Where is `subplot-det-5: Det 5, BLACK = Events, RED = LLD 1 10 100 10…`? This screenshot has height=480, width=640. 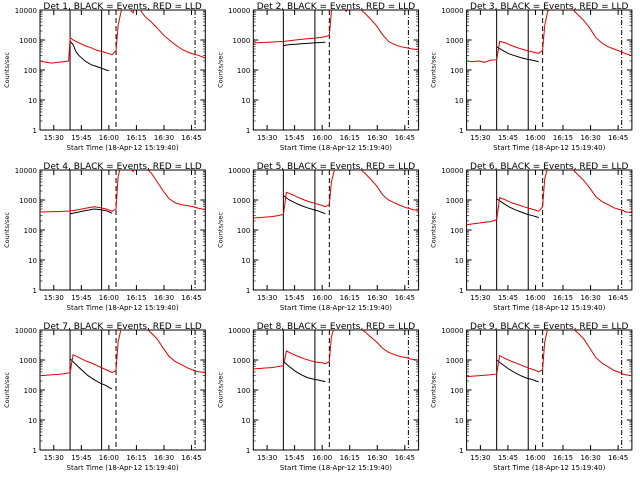 subplot-det-5: Det 5, BLACK = Events, RED = LLD 1 10 100 10… is located at coordinates (318, 237).